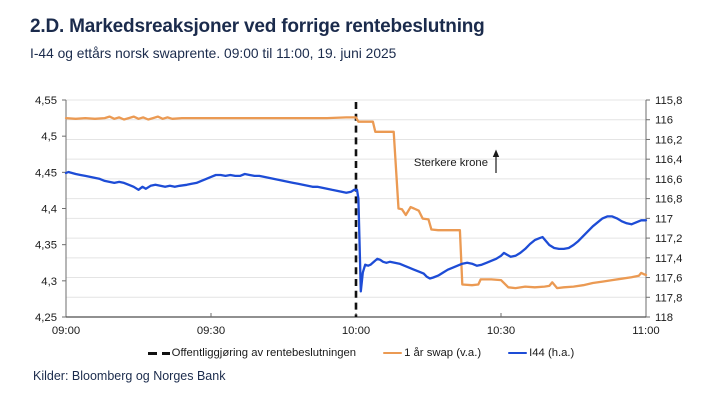 The image size is (722, 406). I want to click on svg-text: 11:00, so click(645, 331).